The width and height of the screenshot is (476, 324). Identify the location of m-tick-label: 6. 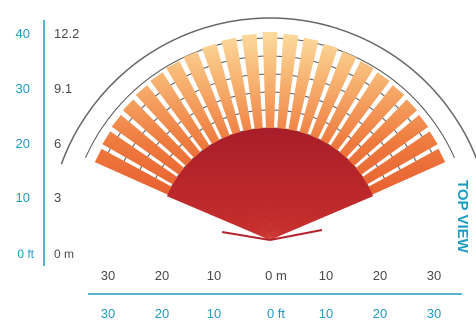
(57, 143).